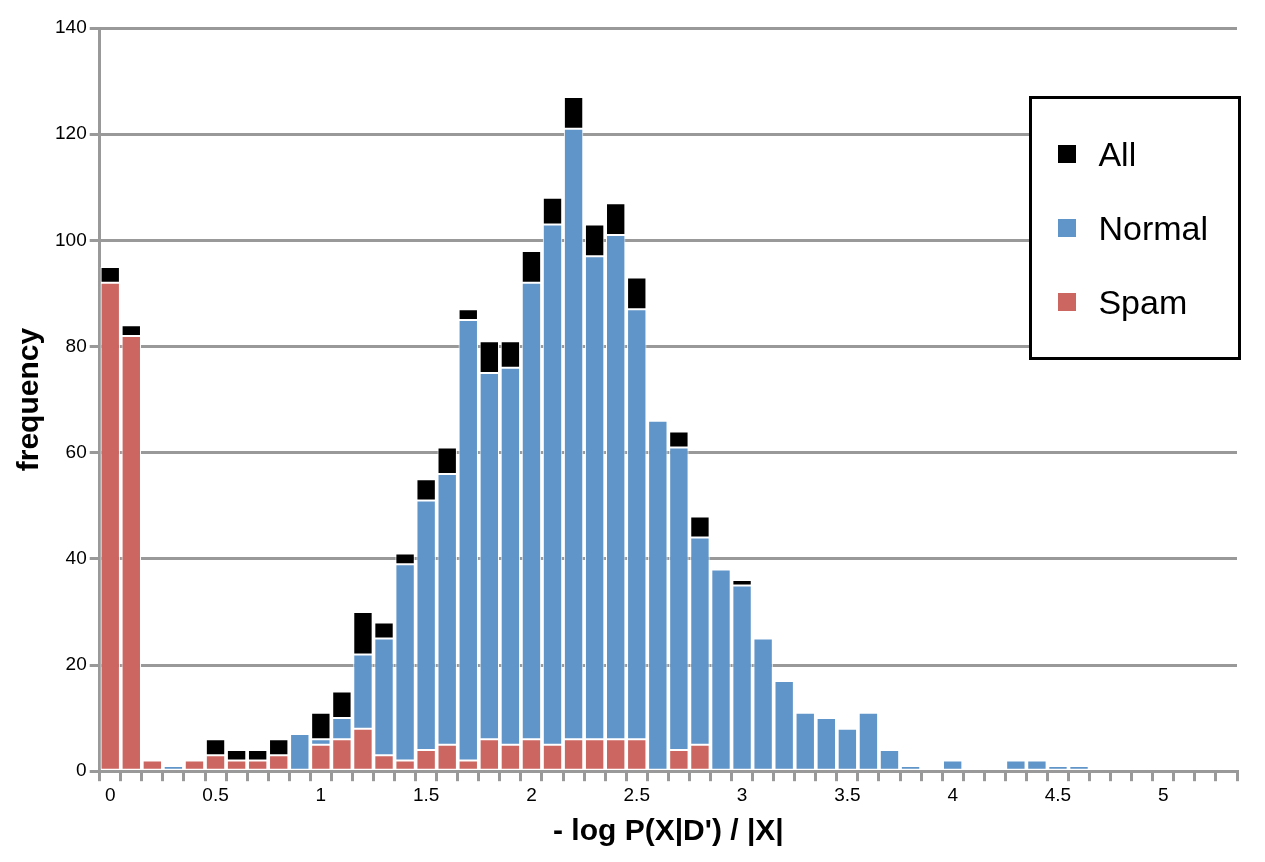 The width and height of the screenshot is (1265, 862). What do you see at coordinates (531, 794) in the screenshot?
I see `x-tick-label: 2` at bounding box center [531, 794].